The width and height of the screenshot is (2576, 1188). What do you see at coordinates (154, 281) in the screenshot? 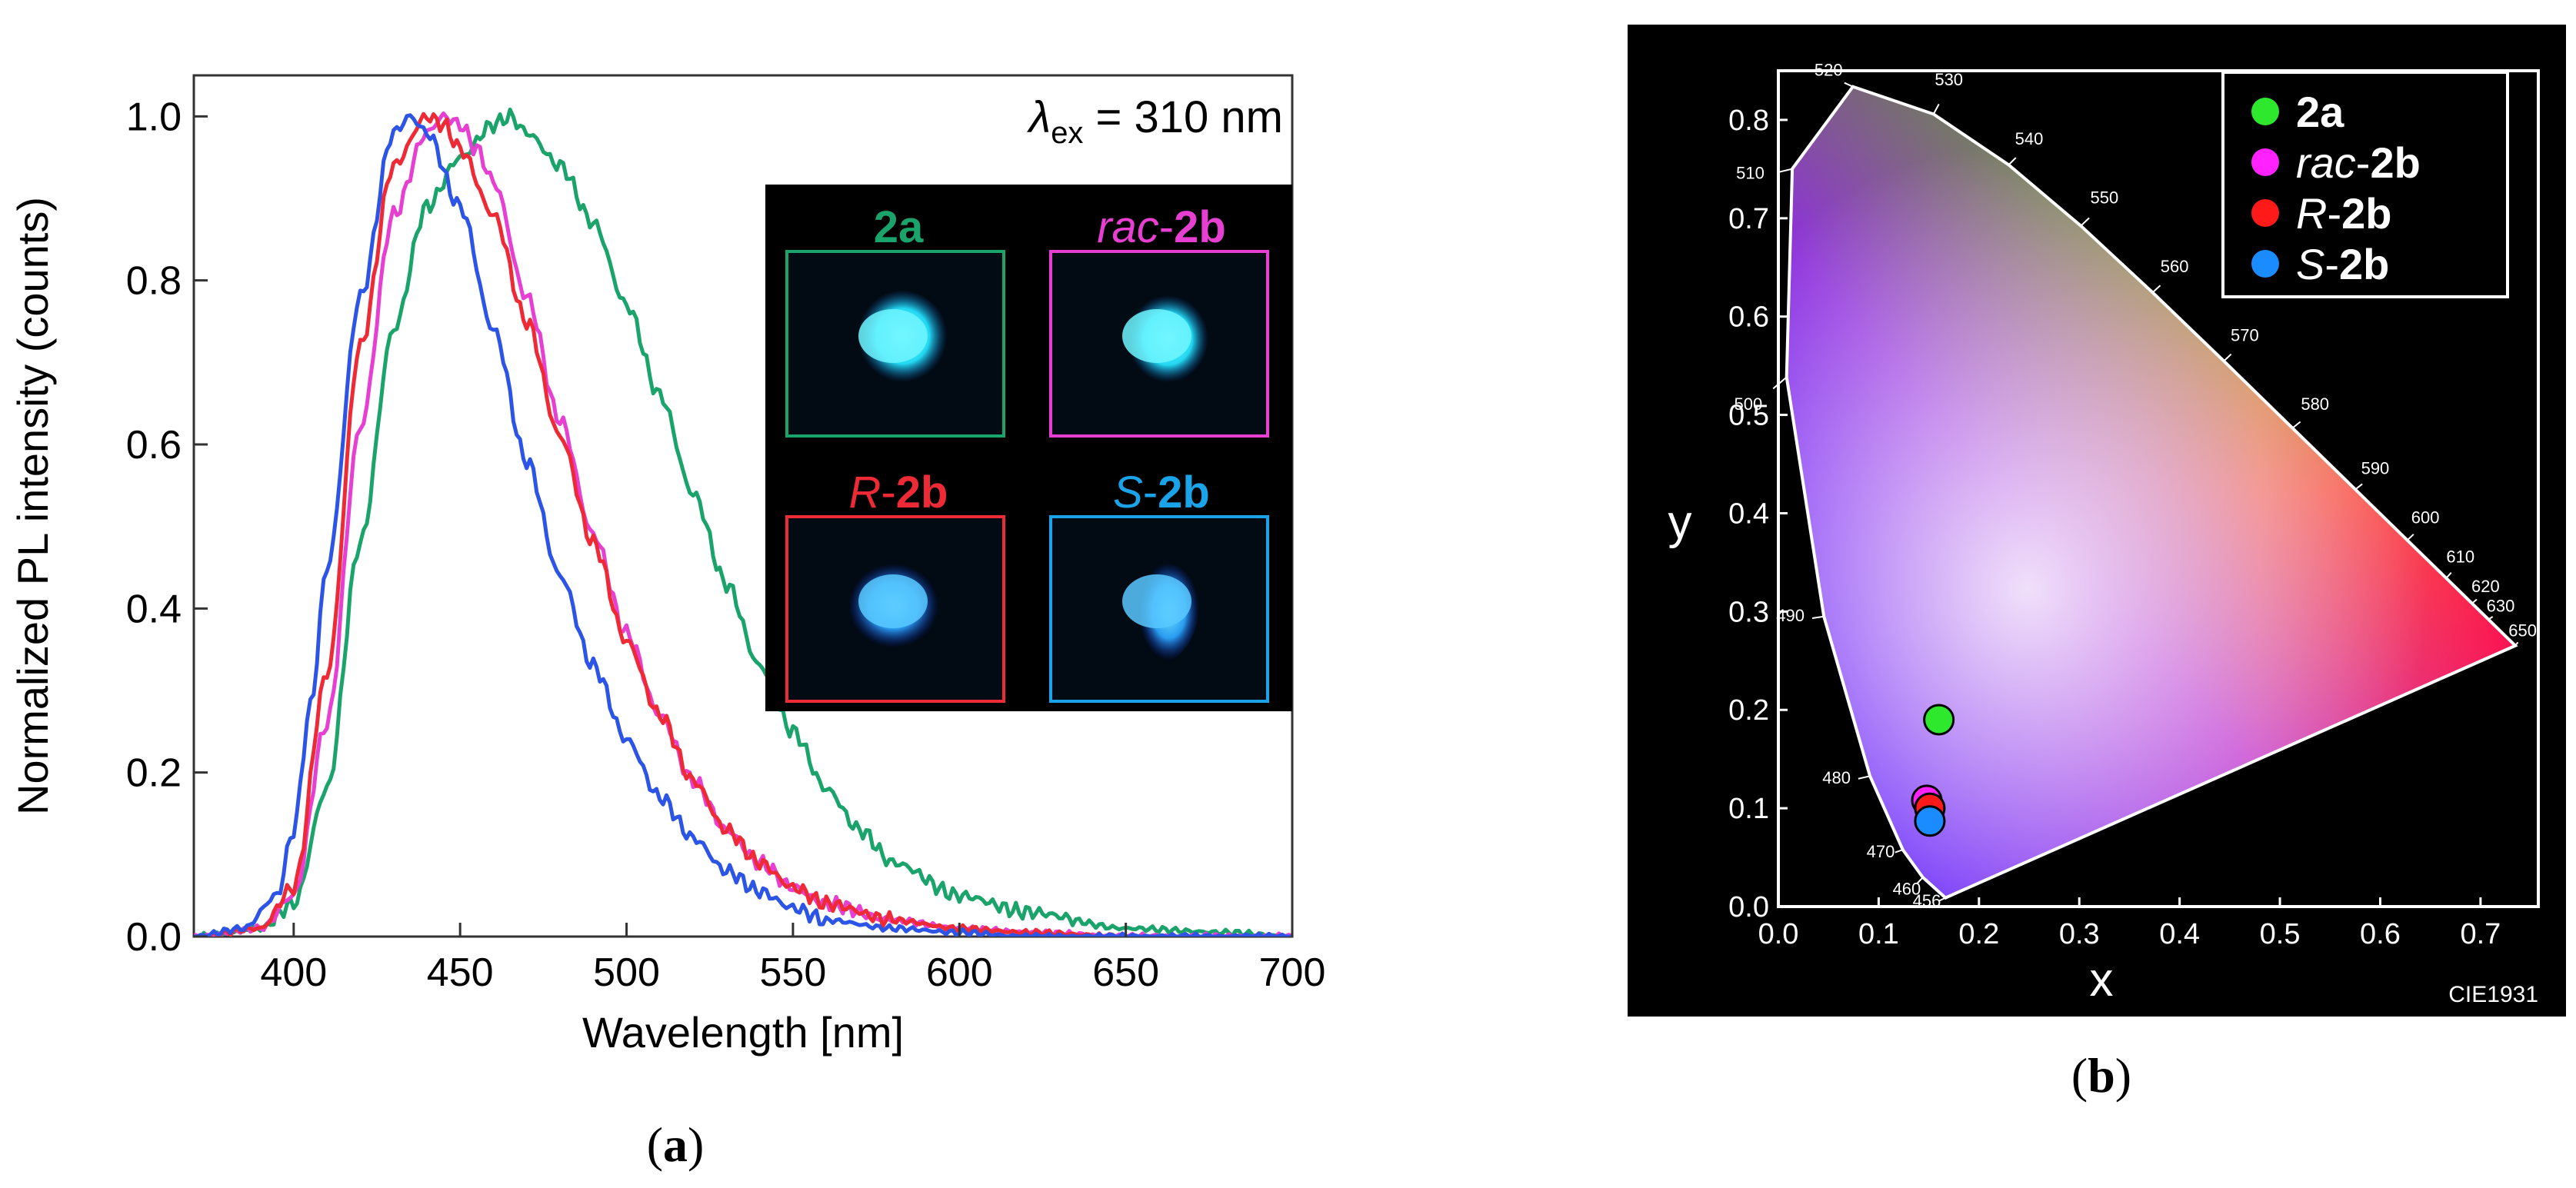
I see `y-tick-label-a: 0.8` at bounding box center [154, 281].